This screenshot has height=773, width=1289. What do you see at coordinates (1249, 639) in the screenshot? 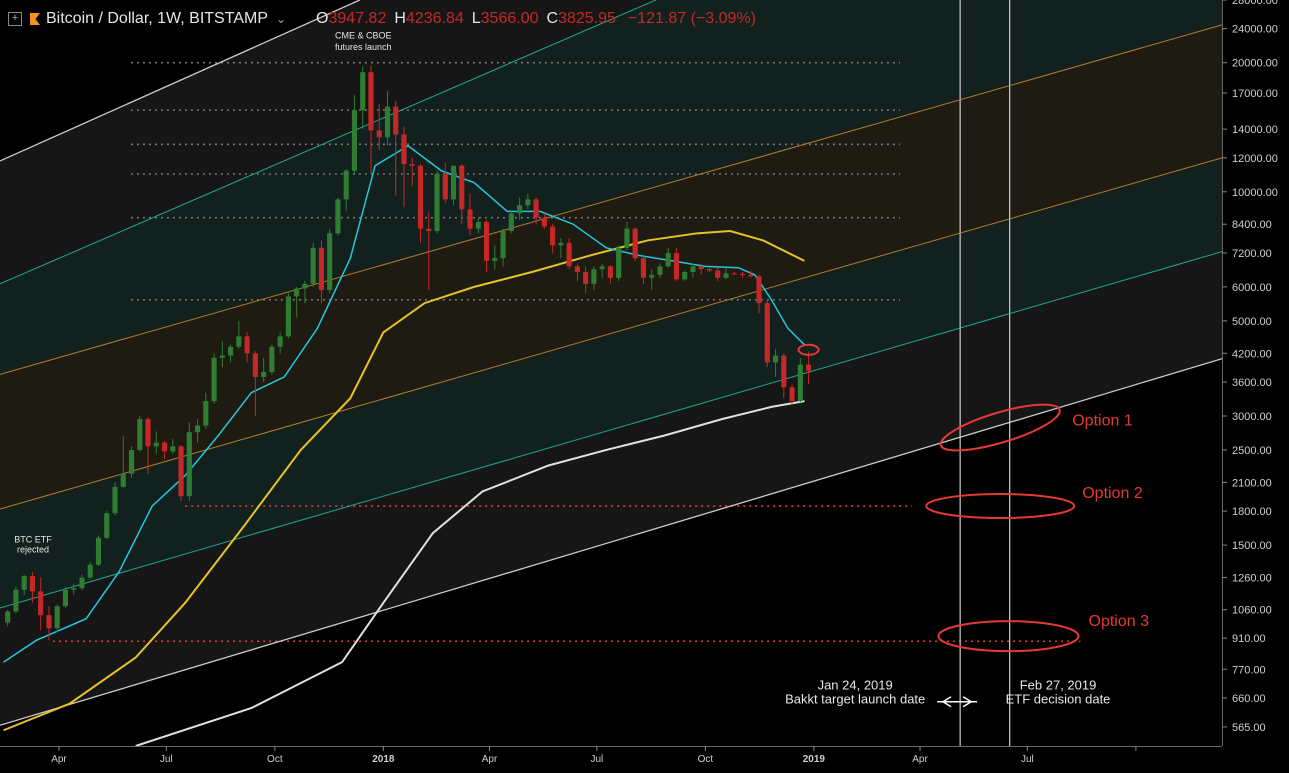
I see `price-tick-label: 910.00` at bounding box center [1249, 639].